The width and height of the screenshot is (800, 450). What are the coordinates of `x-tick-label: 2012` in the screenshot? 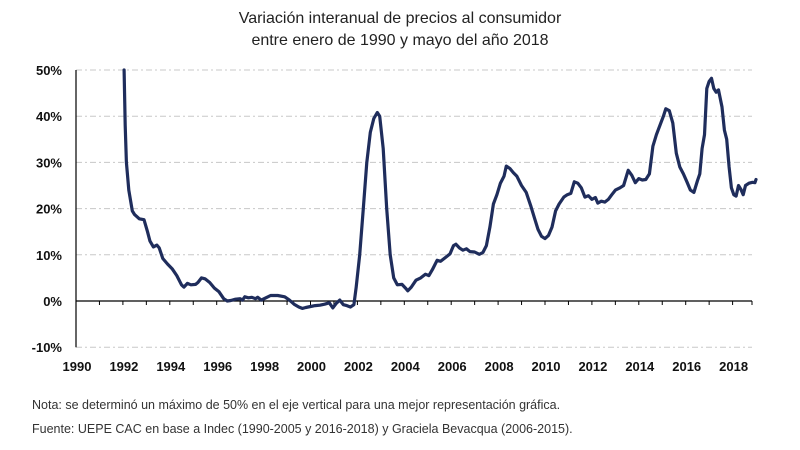 It's located at (592, 366).